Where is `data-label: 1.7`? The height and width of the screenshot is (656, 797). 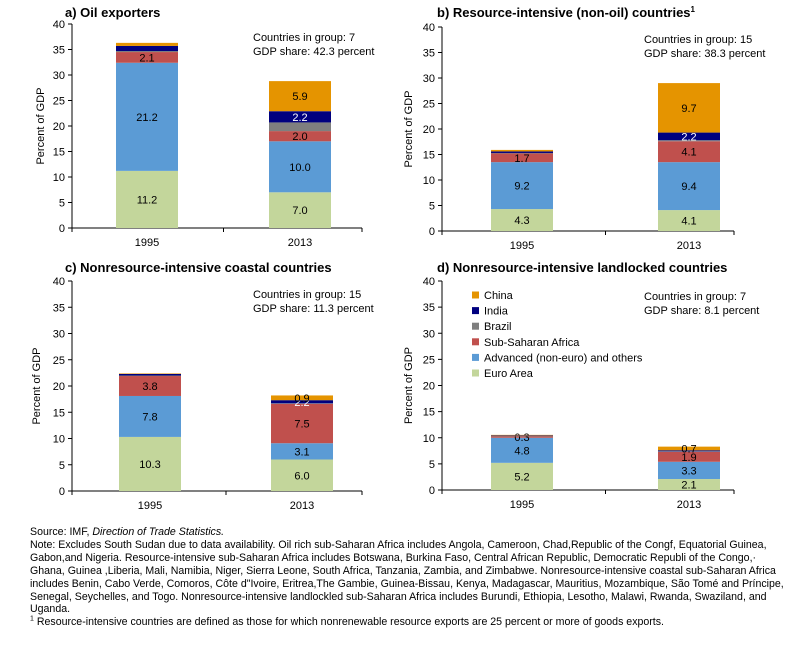 data-label: 1.7 is located at coordinates (521, 159).